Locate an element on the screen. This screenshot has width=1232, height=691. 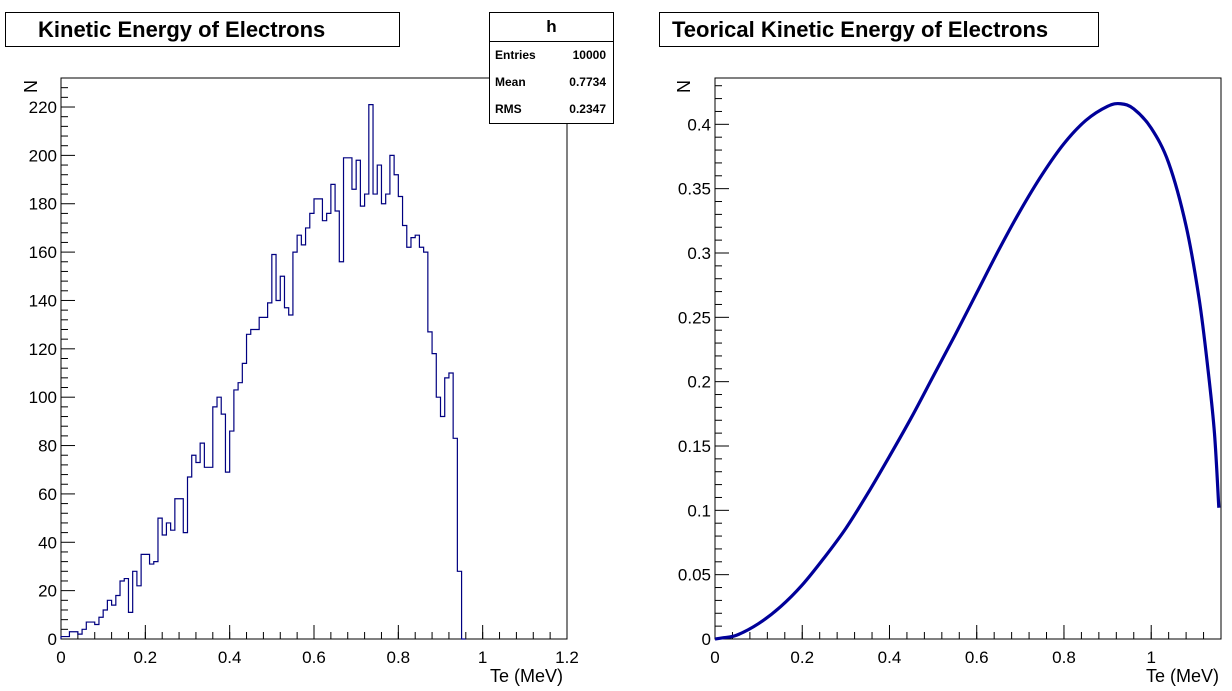
x-axis-left: 0 0.2 0.4 0.6 0.8 1 1.2 is located at coordinates (317, 646).